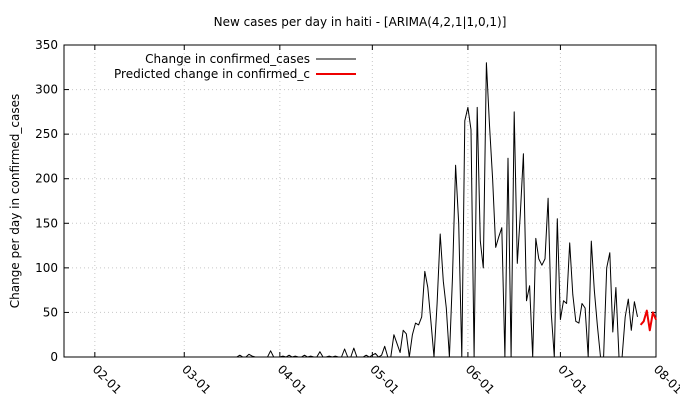  Describe the element at coordinates (54, 357) in the screenshot. I see `y-tick-label: 0` at that location.